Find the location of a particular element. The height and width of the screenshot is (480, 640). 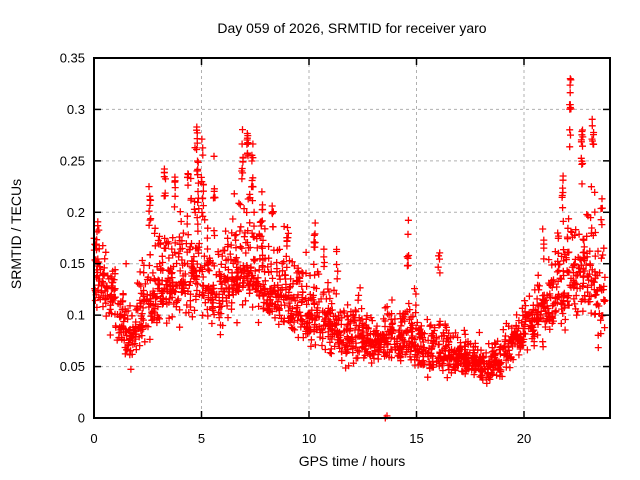

x-tick-label: 15 is located at coordinates (416, 438).